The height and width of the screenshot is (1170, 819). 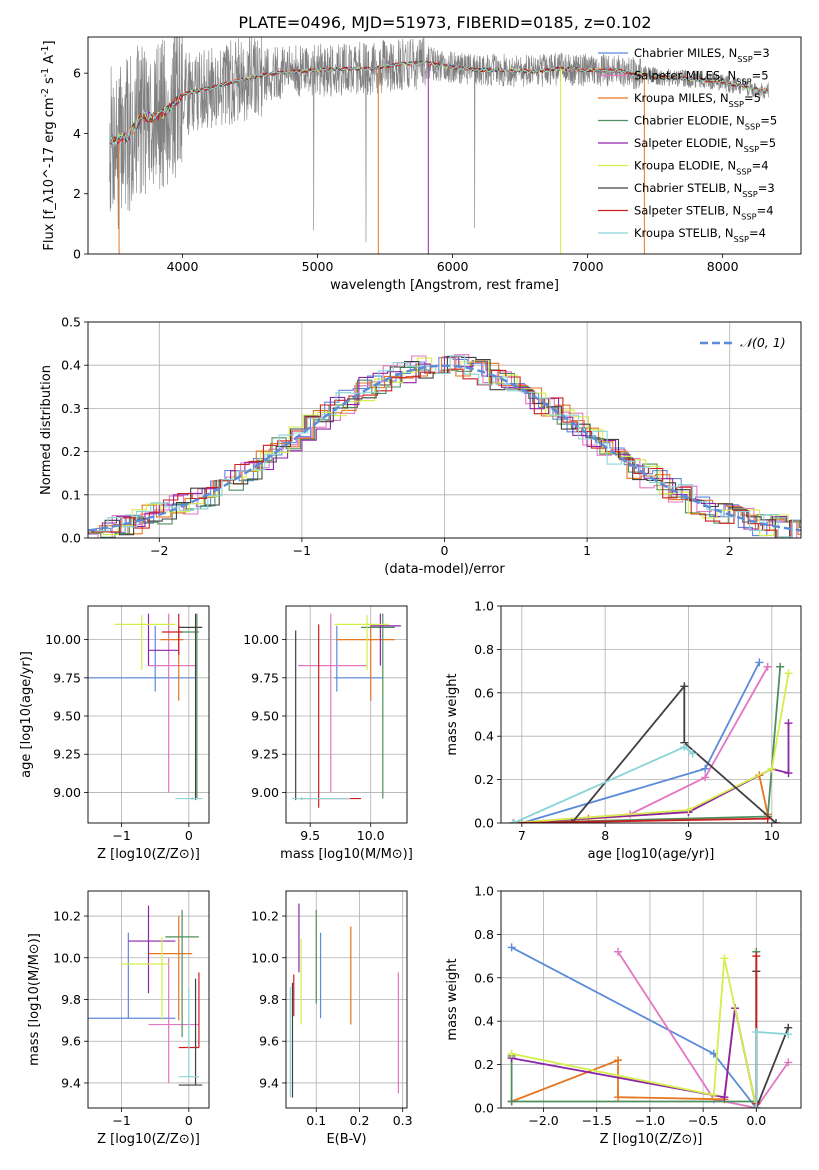 What do you see at coordinates (46, 430) in the screenshot?
I see `y-axis-label: Normed distribution` at bounding box center [46, 430].